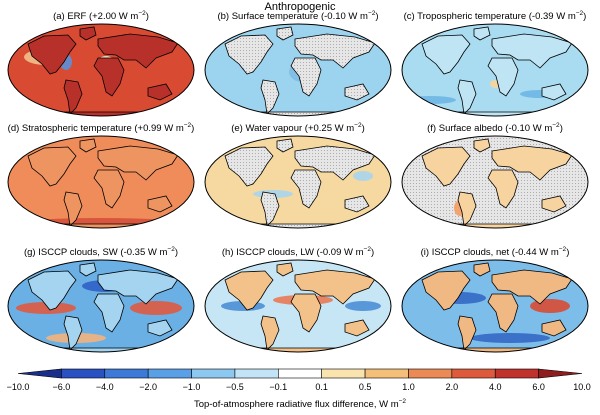  I want to click on colorbar-tick-label: 0.1, so click(321, 387).